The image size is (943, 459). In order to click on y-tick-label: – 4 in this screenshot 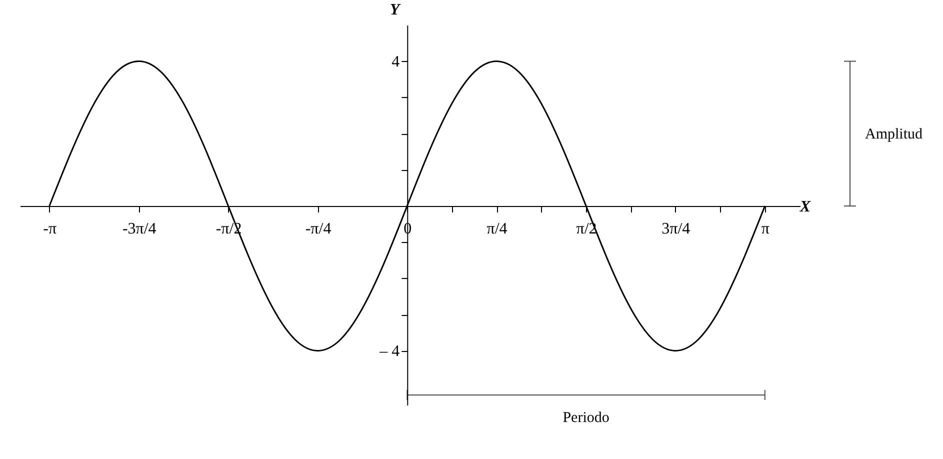, I will do `click(389, 351)`.